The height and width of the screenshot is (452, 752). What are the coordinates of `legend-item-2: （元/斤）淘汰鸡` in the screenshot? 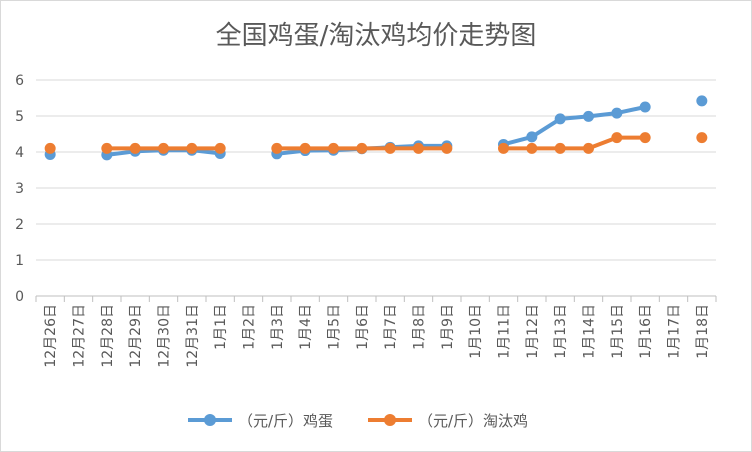 It's located at (448, 421).